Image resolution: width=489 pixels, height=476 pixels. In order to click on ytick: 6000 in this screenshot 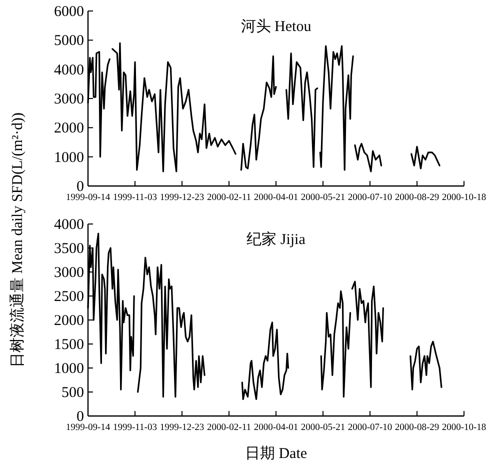, I will do `click(69, 12)`.